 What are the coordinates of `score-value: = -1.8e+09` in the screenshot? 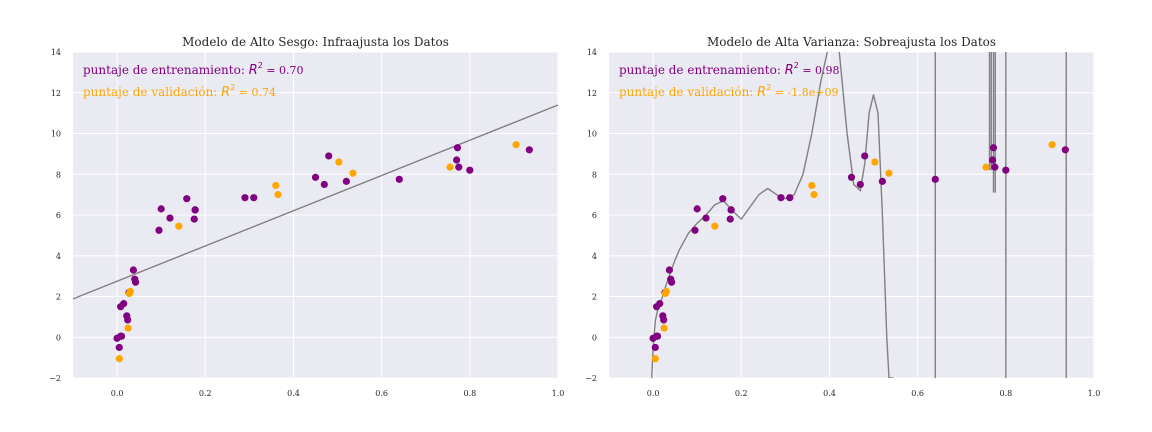 It's located at (804, 92).